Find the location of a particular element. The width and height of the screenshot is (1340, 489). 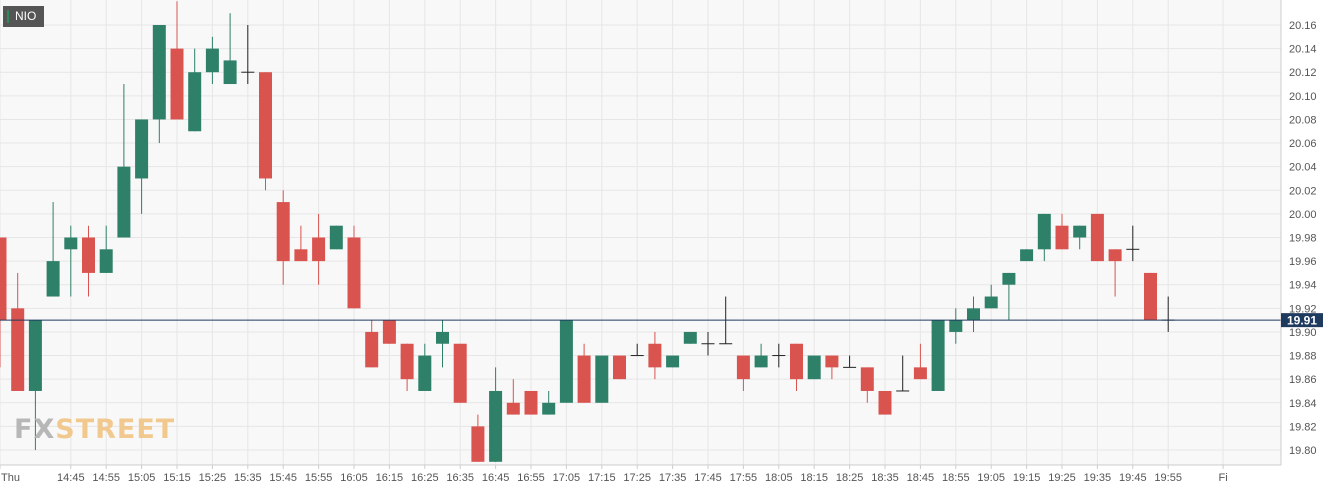

y-tick-label: 20.06 is located at coordinates (1303, 144).